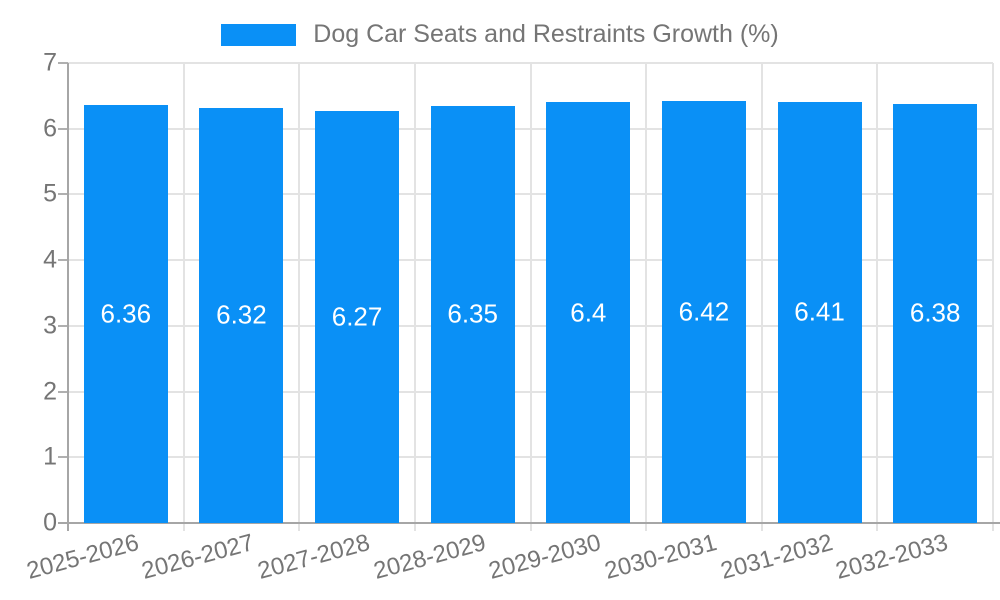 This screenshot has width=1000, height=600. Describe the element at coordinates (546, 34) in the screenshot. I see `legend-label: Dog Car Seats and Restraints Growth (%)` at that location.